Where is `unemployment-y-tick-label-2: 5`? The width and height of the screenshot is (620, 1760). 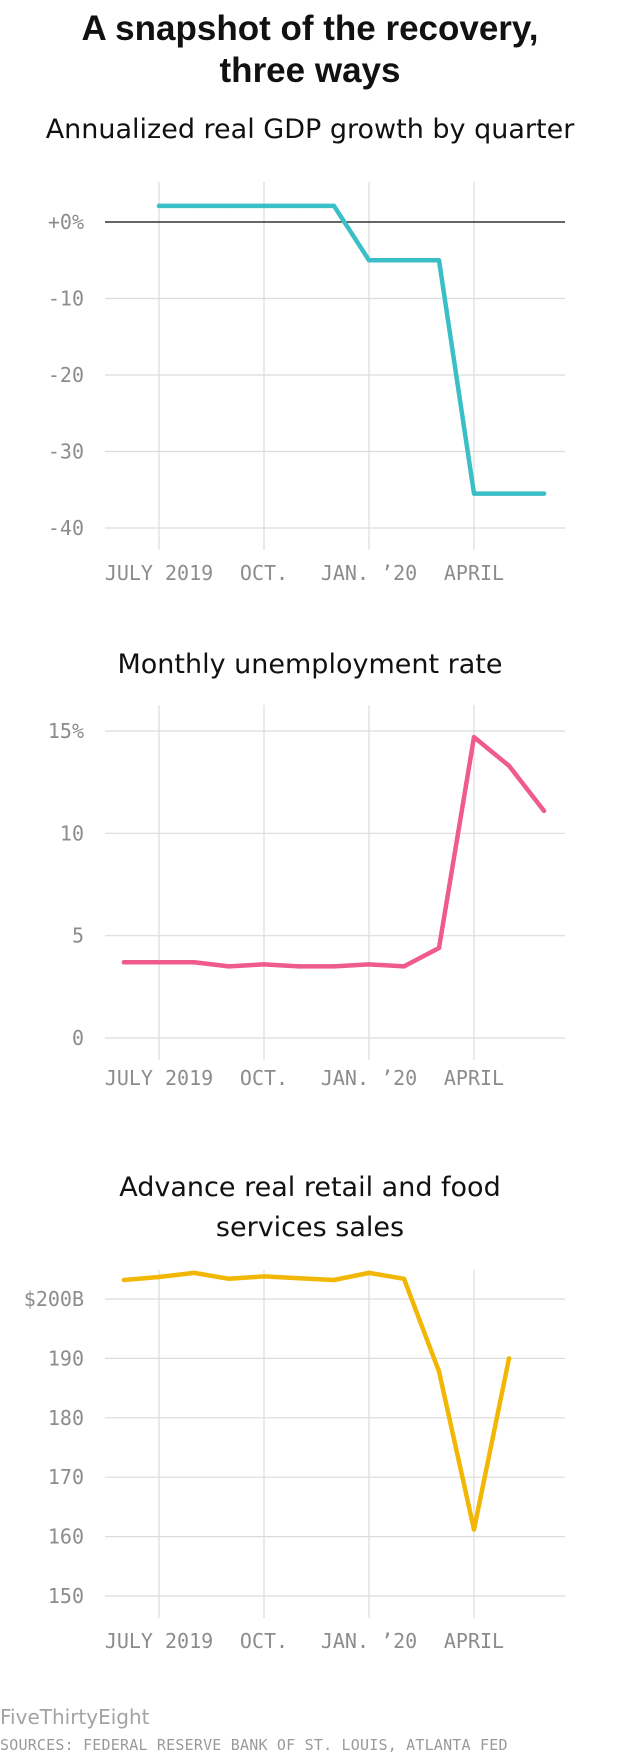 unemployment-y-tick-label-2: 5 is located at coordinates (78, 936).